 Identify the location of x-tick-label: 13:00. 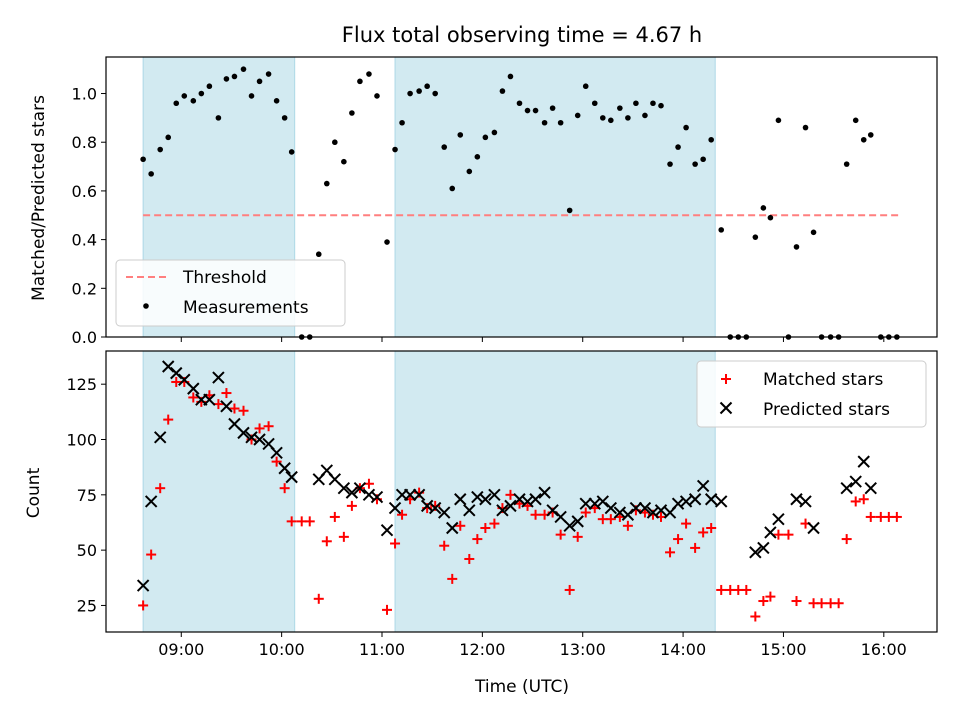
(583, 649).